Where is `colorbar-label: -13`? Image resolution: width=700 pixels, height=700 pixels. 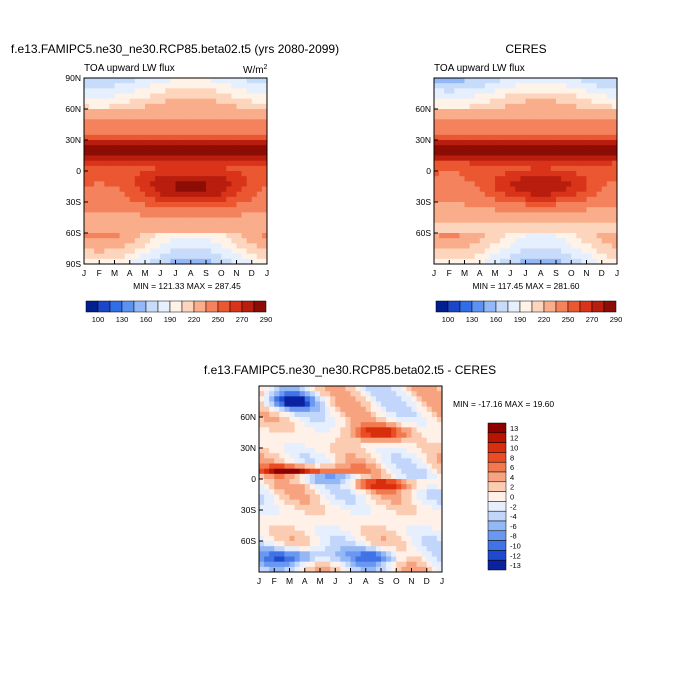
colorbar-label: -13 is located at coordinates (515, 565).